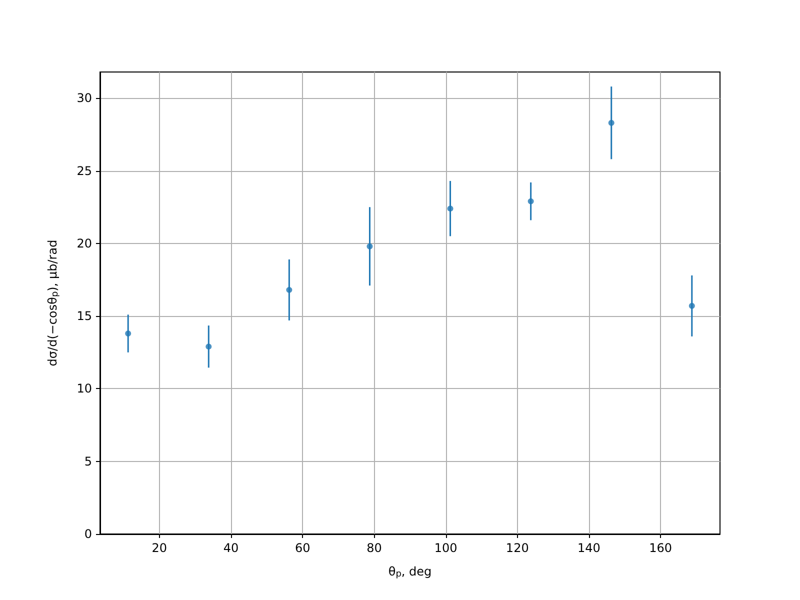 This screenshot has width=800, height=600. What do you see at coordinates (160, 548) in the screenshot?
I see `x-tick-label: 20` at bounding box center [160, 548].